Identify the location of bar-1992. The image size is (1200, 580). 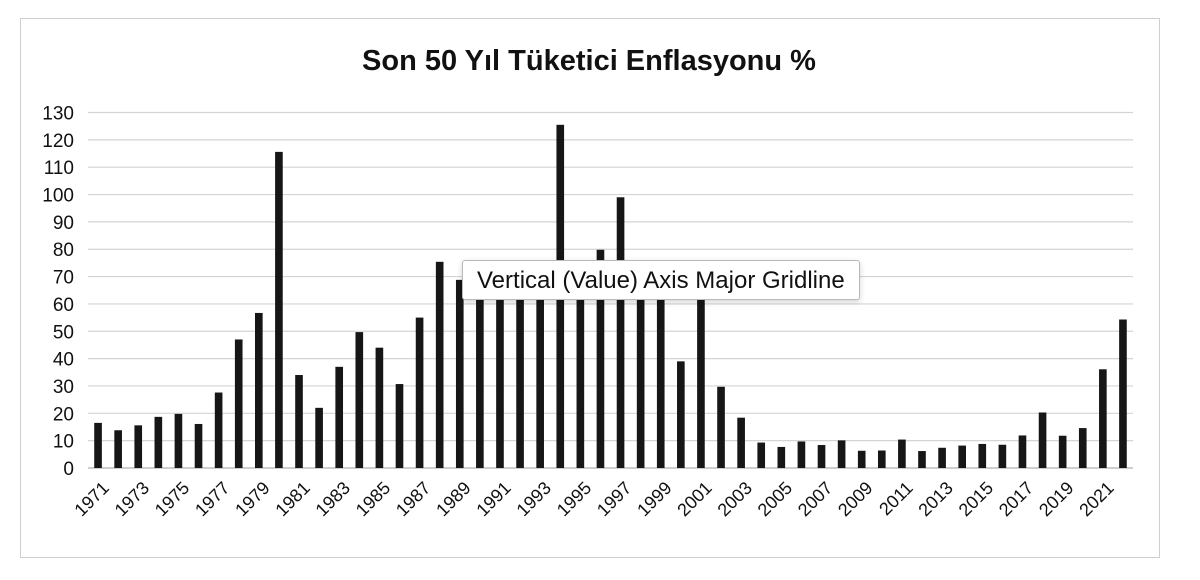
(520, 372).